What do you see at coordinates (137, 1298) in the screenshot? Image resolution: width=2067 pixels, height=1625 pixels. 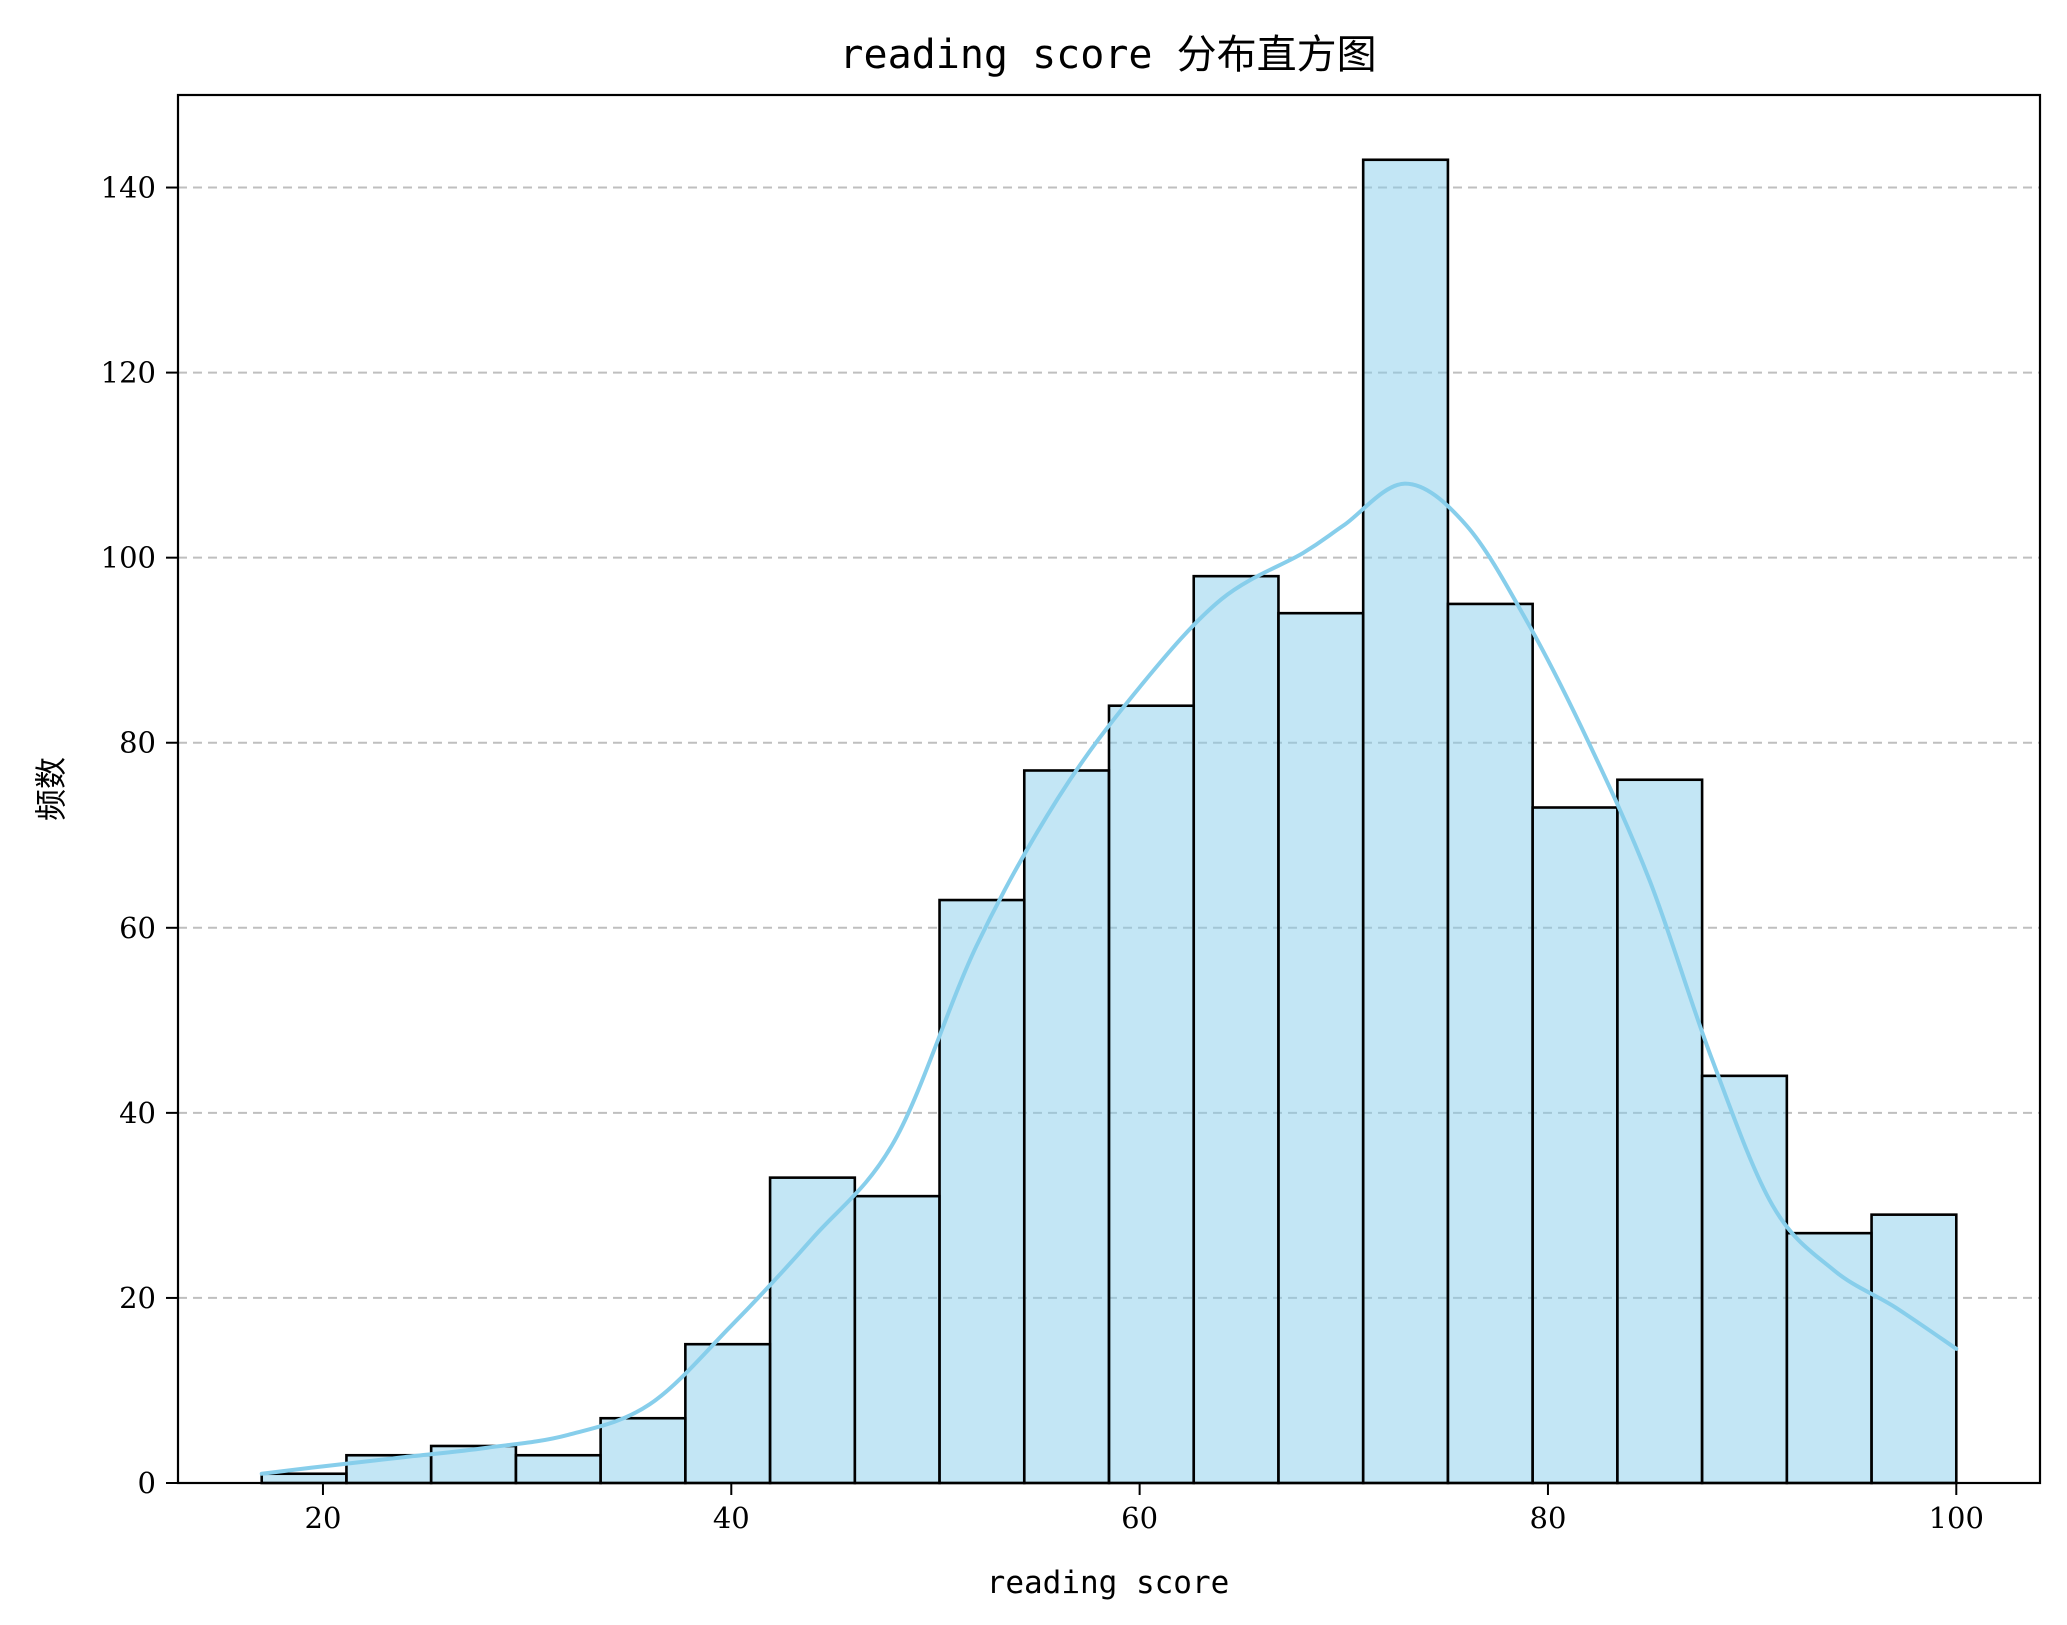 I see `y-tick-label: 20` at bounding box center [137, 1298].